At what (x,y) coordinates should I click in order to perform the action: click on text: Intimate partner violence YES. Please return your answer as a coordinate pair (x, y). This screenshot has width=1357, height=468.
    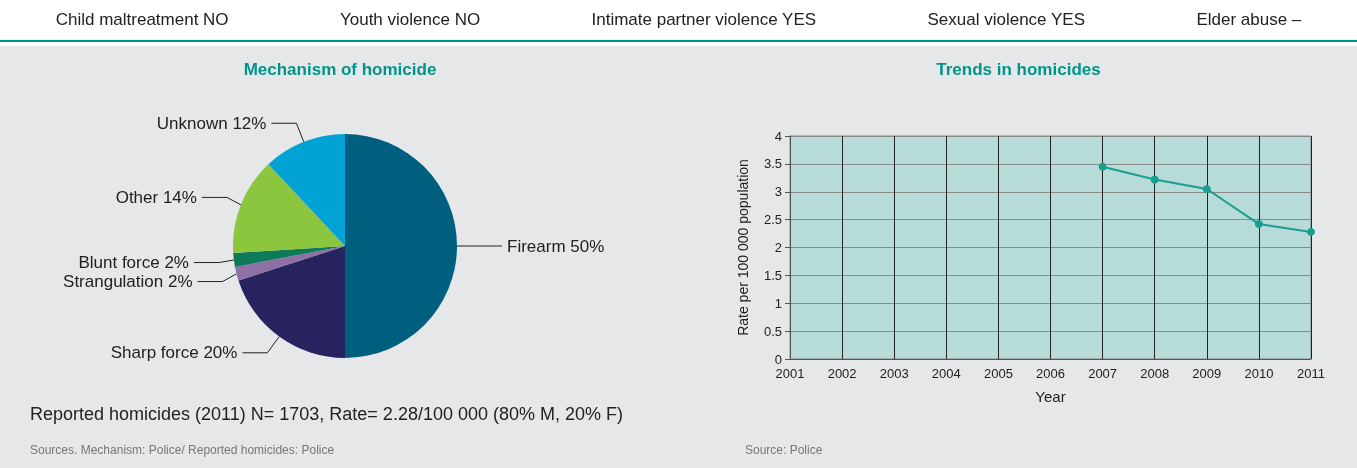
    Looking at the image, I should click on (704, 20).